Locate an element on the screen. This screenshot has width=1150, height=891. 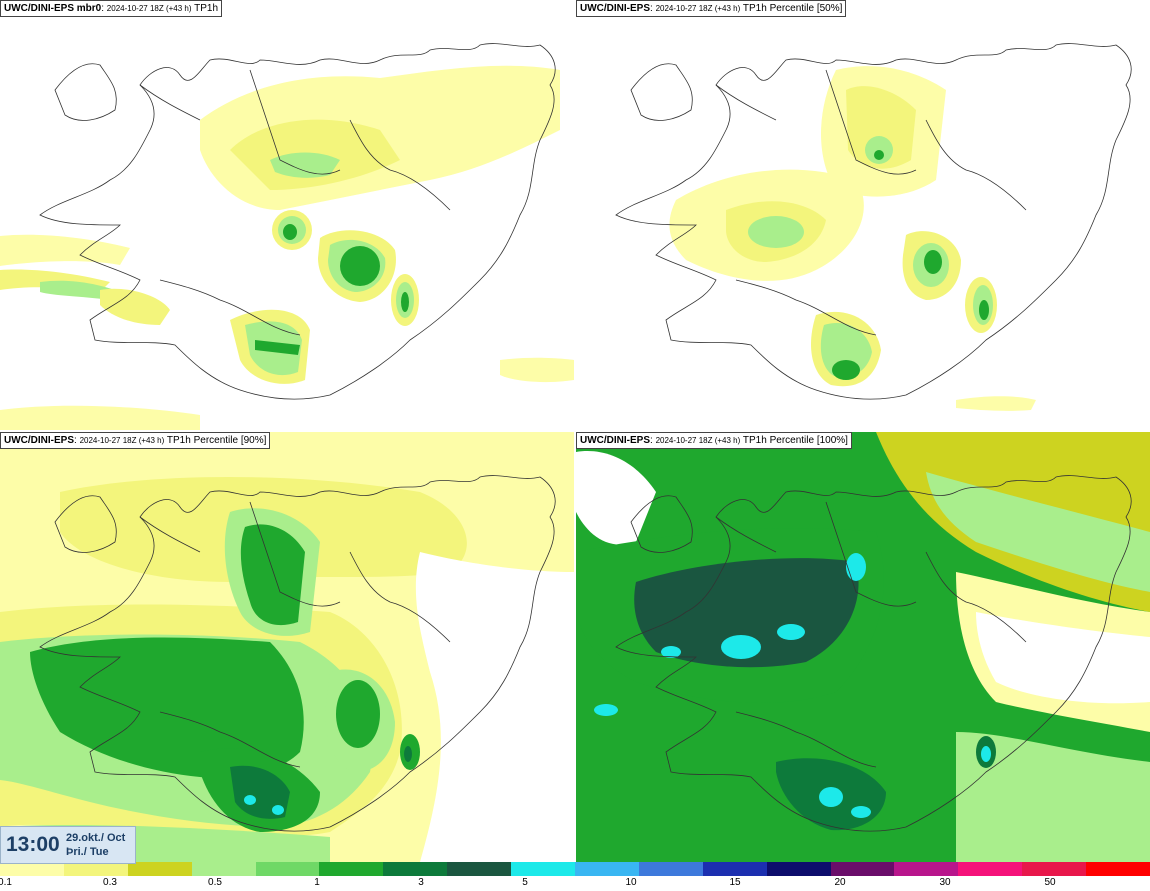
colorbar-tick-label: 0.1 is located at coordinates (6, 882).